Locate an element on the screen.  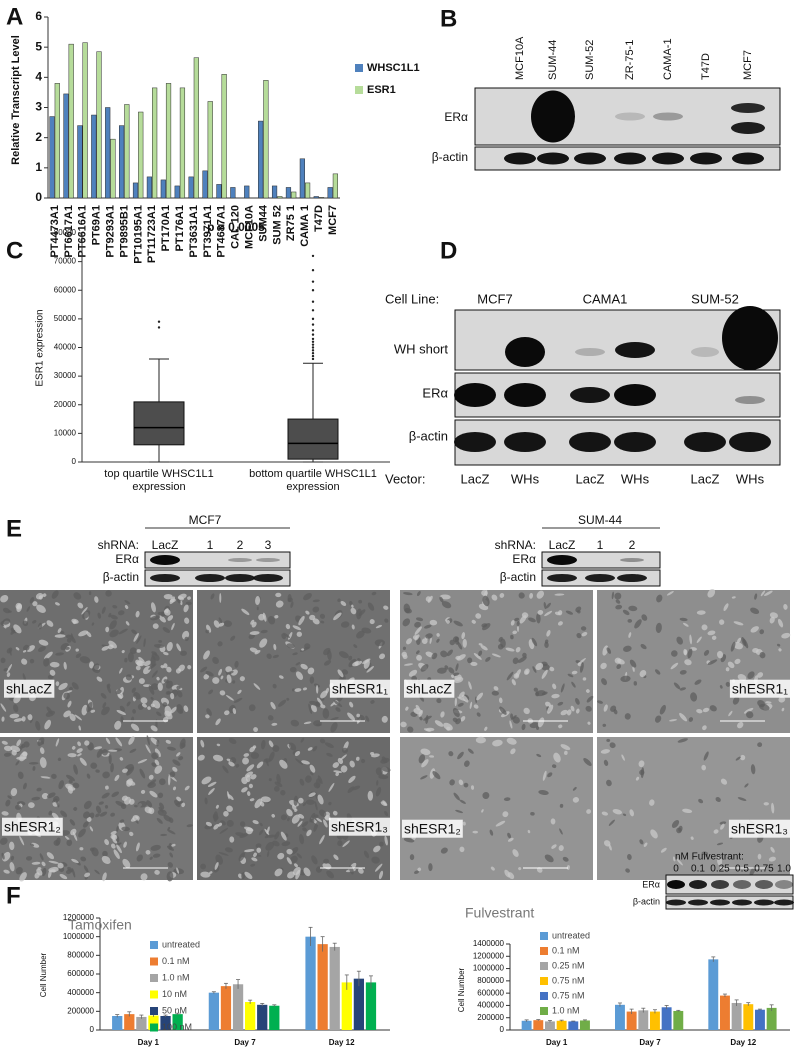
x-tick-label: Day 12 is located at coordinates (743, 1042).